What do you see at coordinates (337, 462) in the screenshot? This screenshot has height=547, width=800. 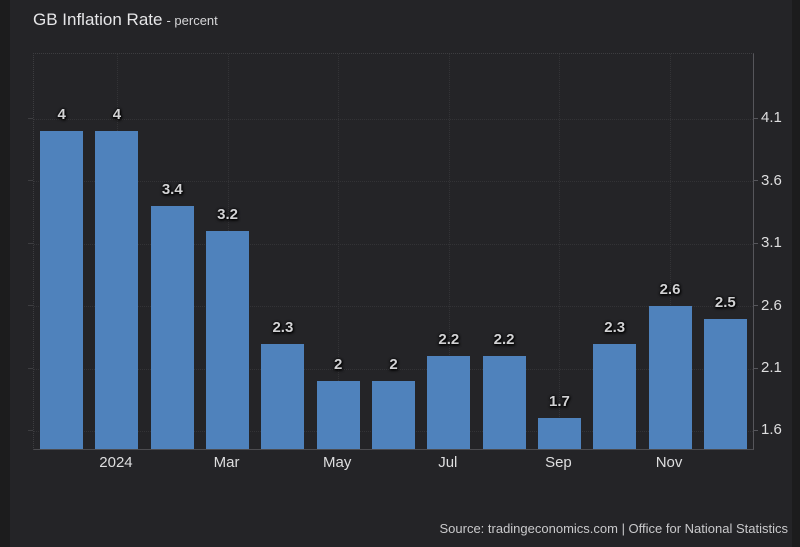 I see `x-axis-label: May` at bounding box center [337, 462].